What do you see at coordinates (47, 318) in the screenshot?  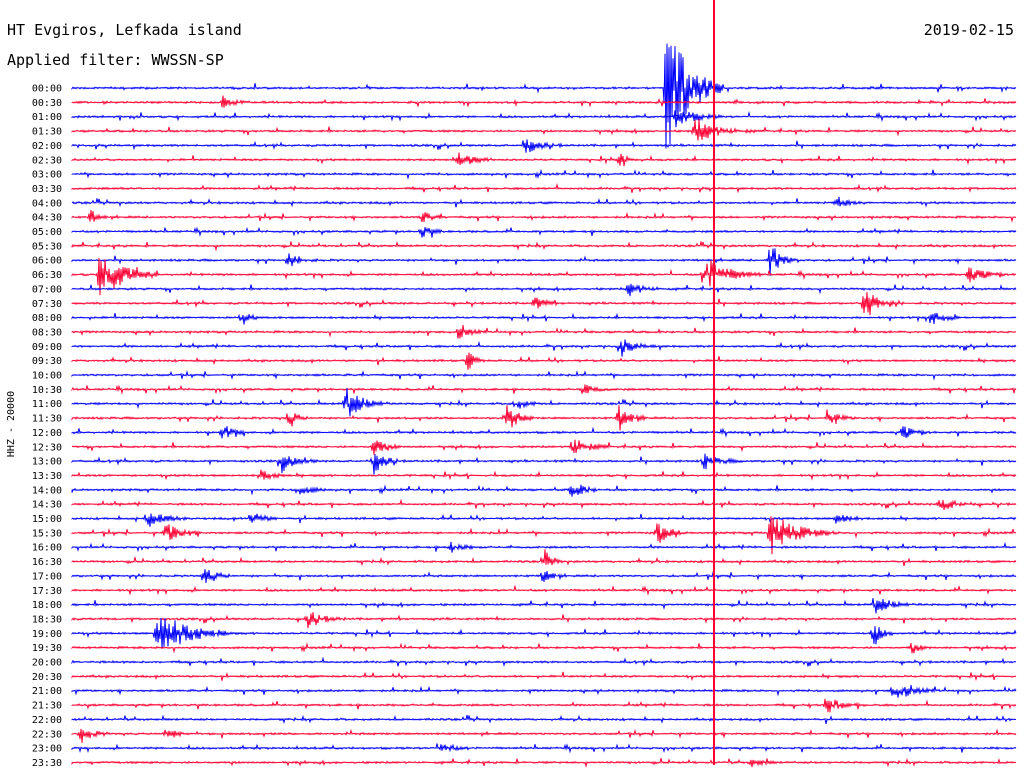 I see `row-tick-label: 08:00` at bounding box center [47, 318].